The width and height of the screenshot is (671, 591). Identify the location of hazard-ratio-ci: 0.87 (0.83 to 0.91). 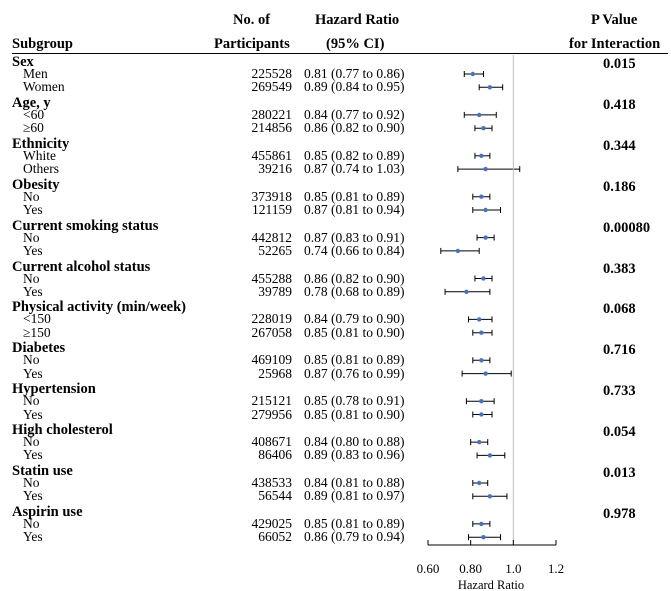
(354, 237).